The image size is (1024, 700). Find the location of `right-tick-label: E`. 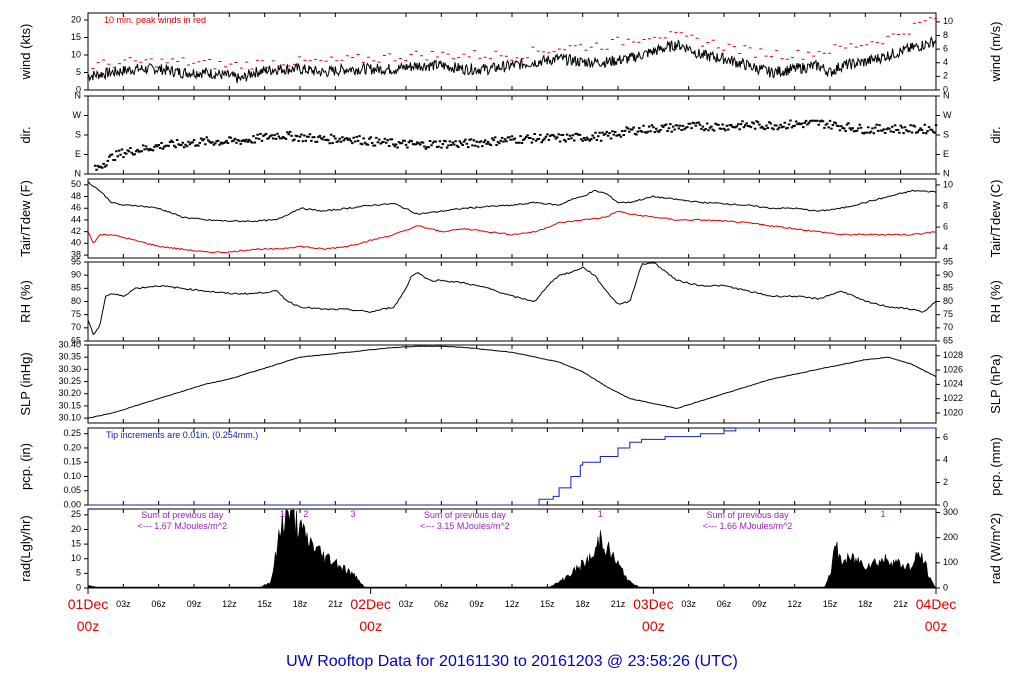

right-tick-label: E is located at coordinates (946, 154).